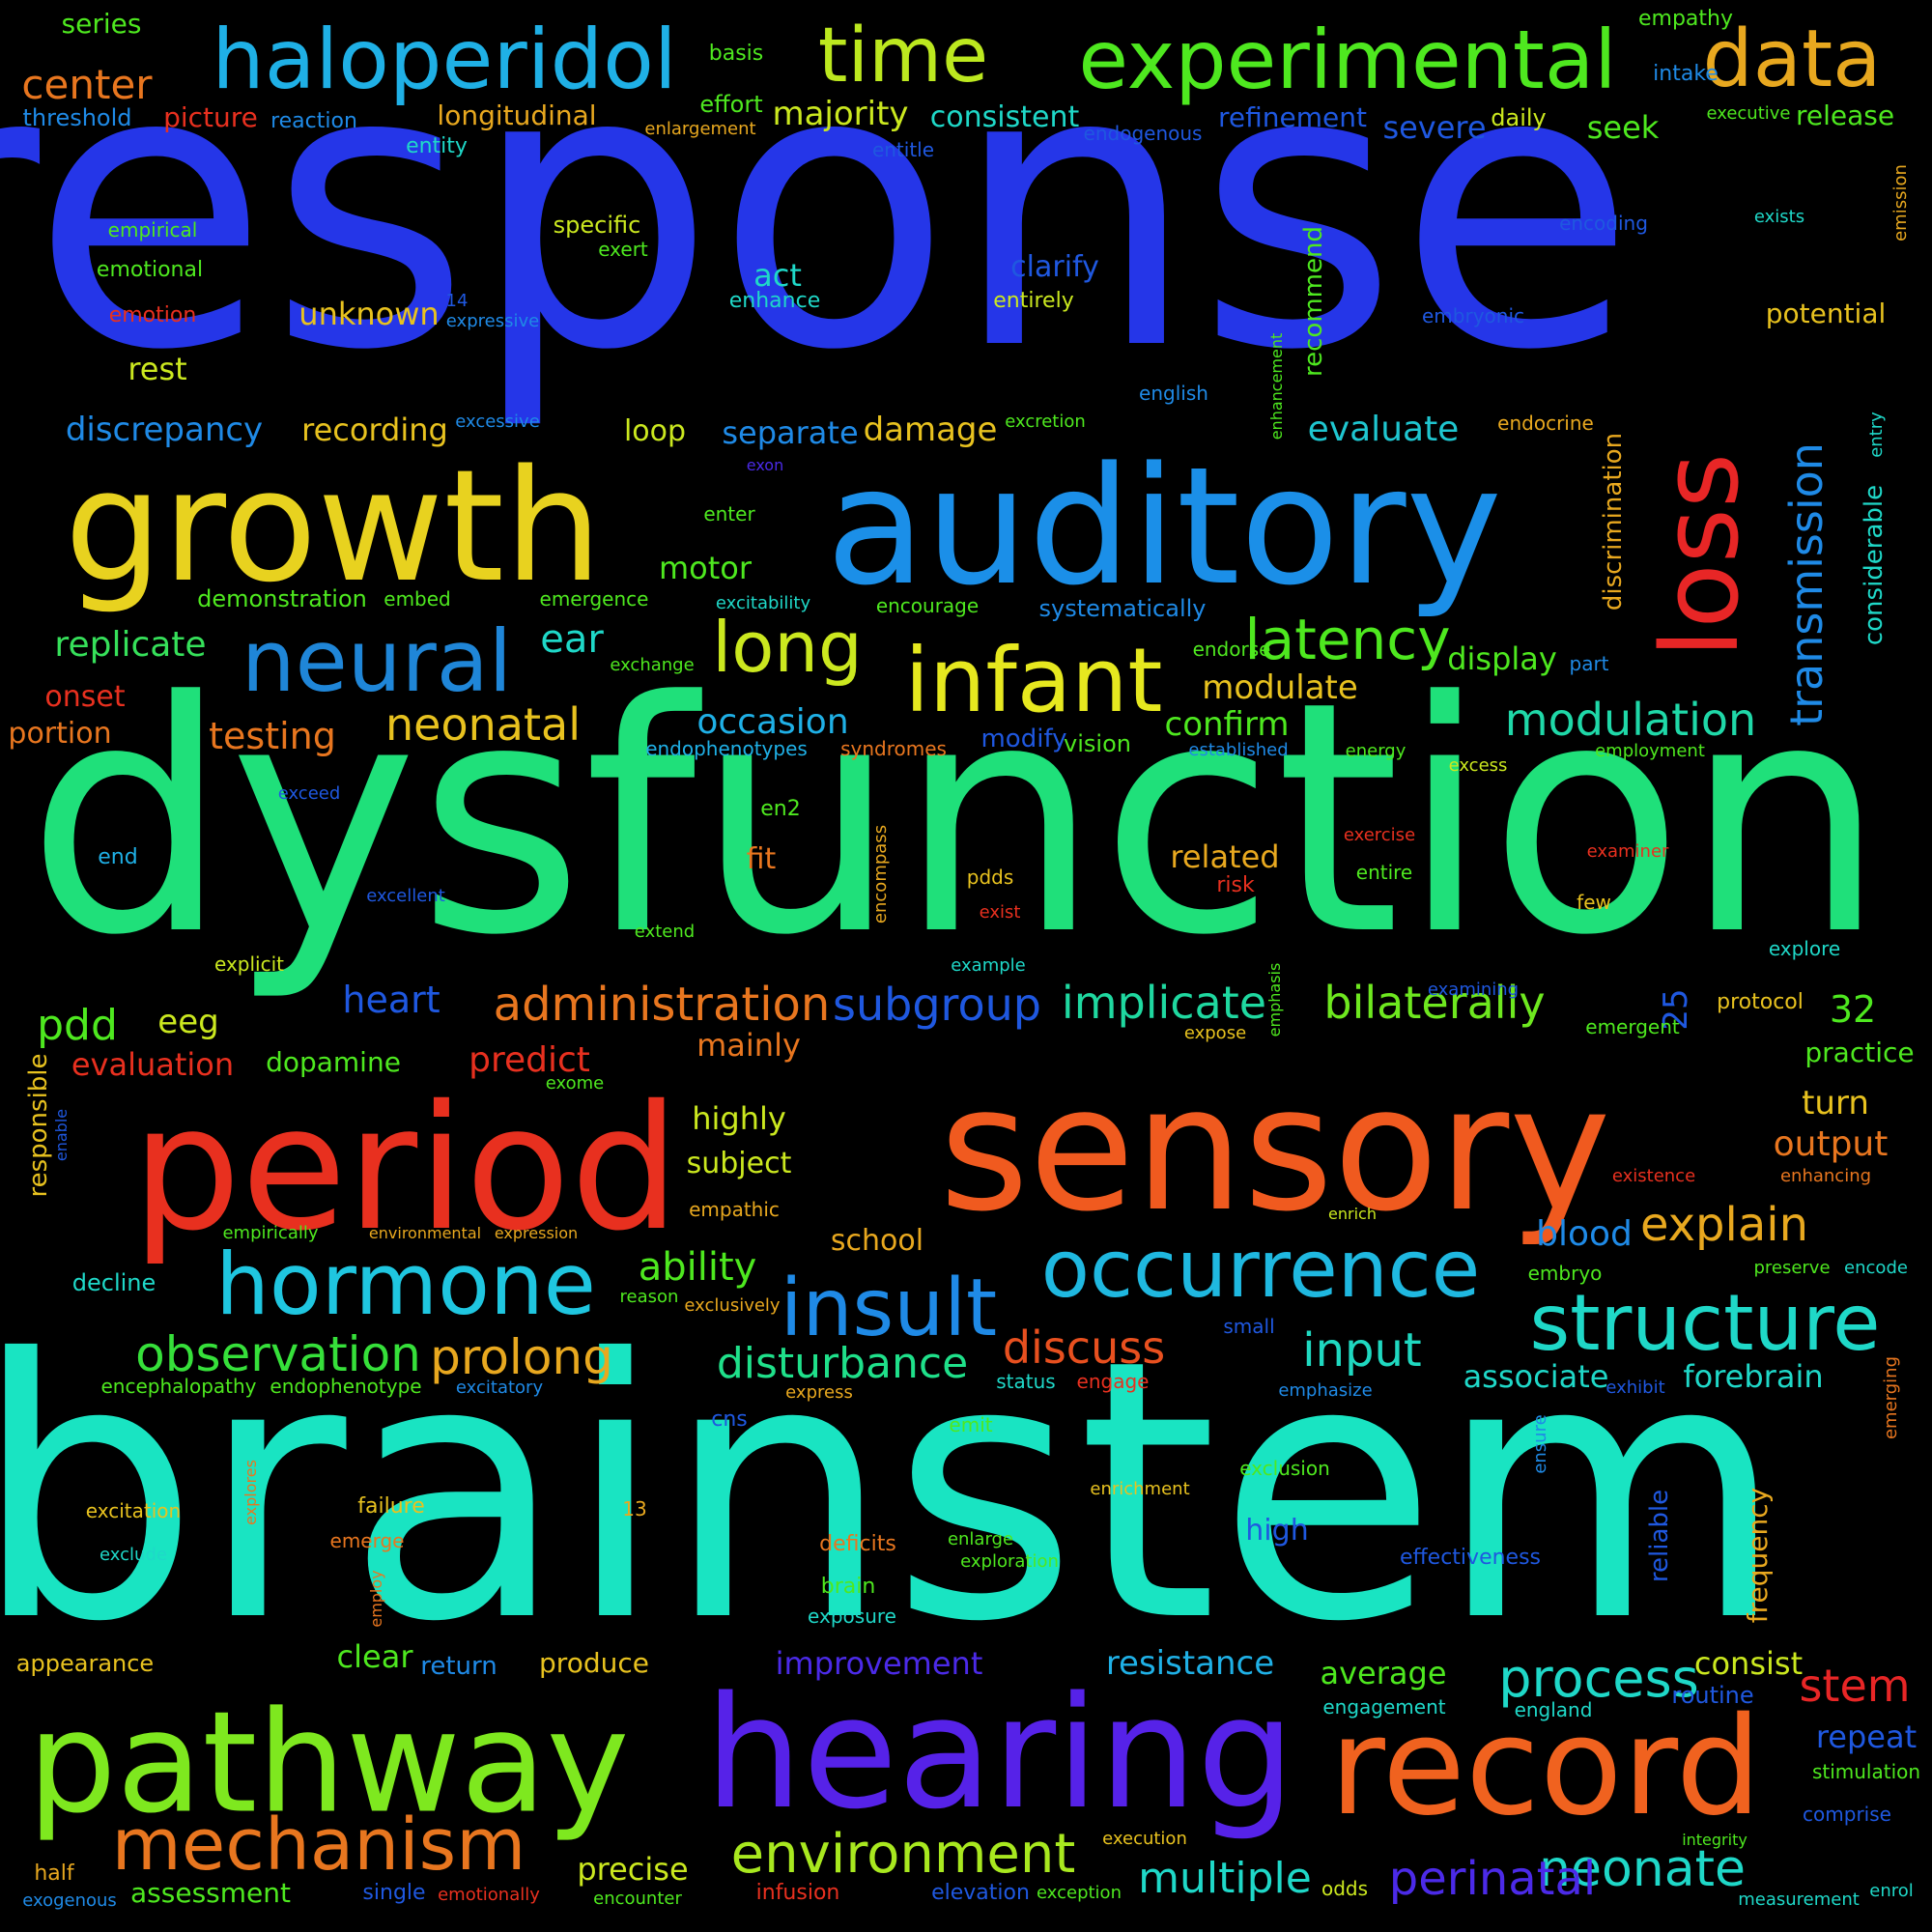 This screenshot has height=1932, width=1932. Describe the element at coordinates (87, 84) in the screenshot. I see `word-center: center` at that location.